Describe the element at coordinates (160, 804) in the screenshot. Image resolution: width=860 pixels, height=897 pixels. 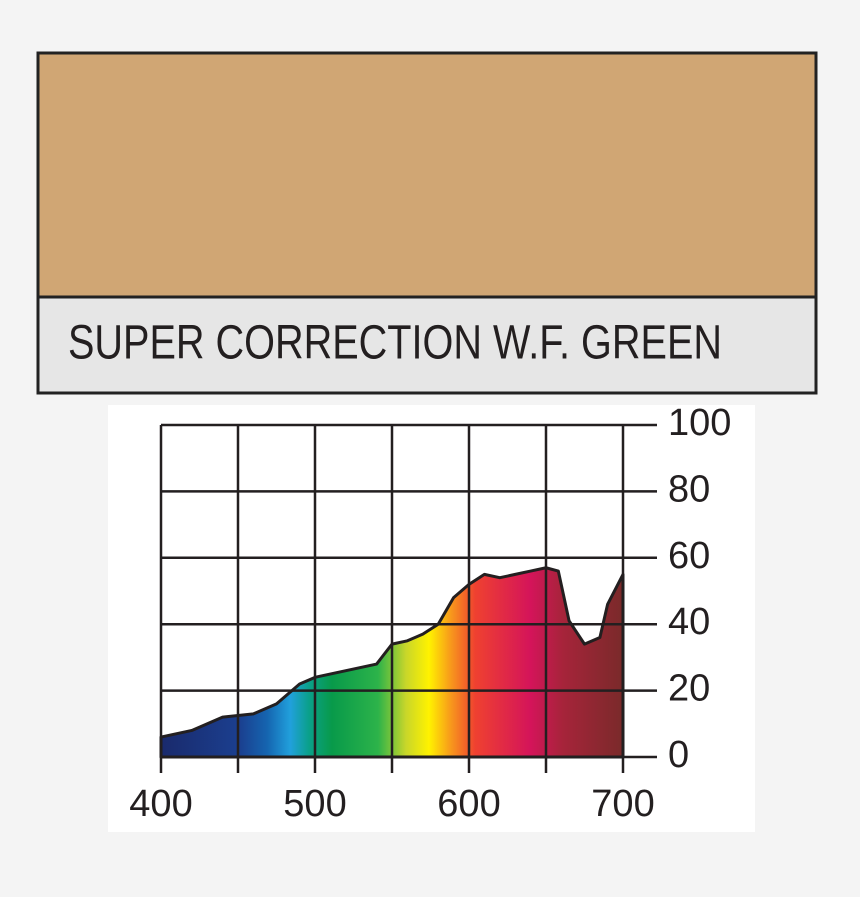
I see `x-tick-label: 400` at that location.